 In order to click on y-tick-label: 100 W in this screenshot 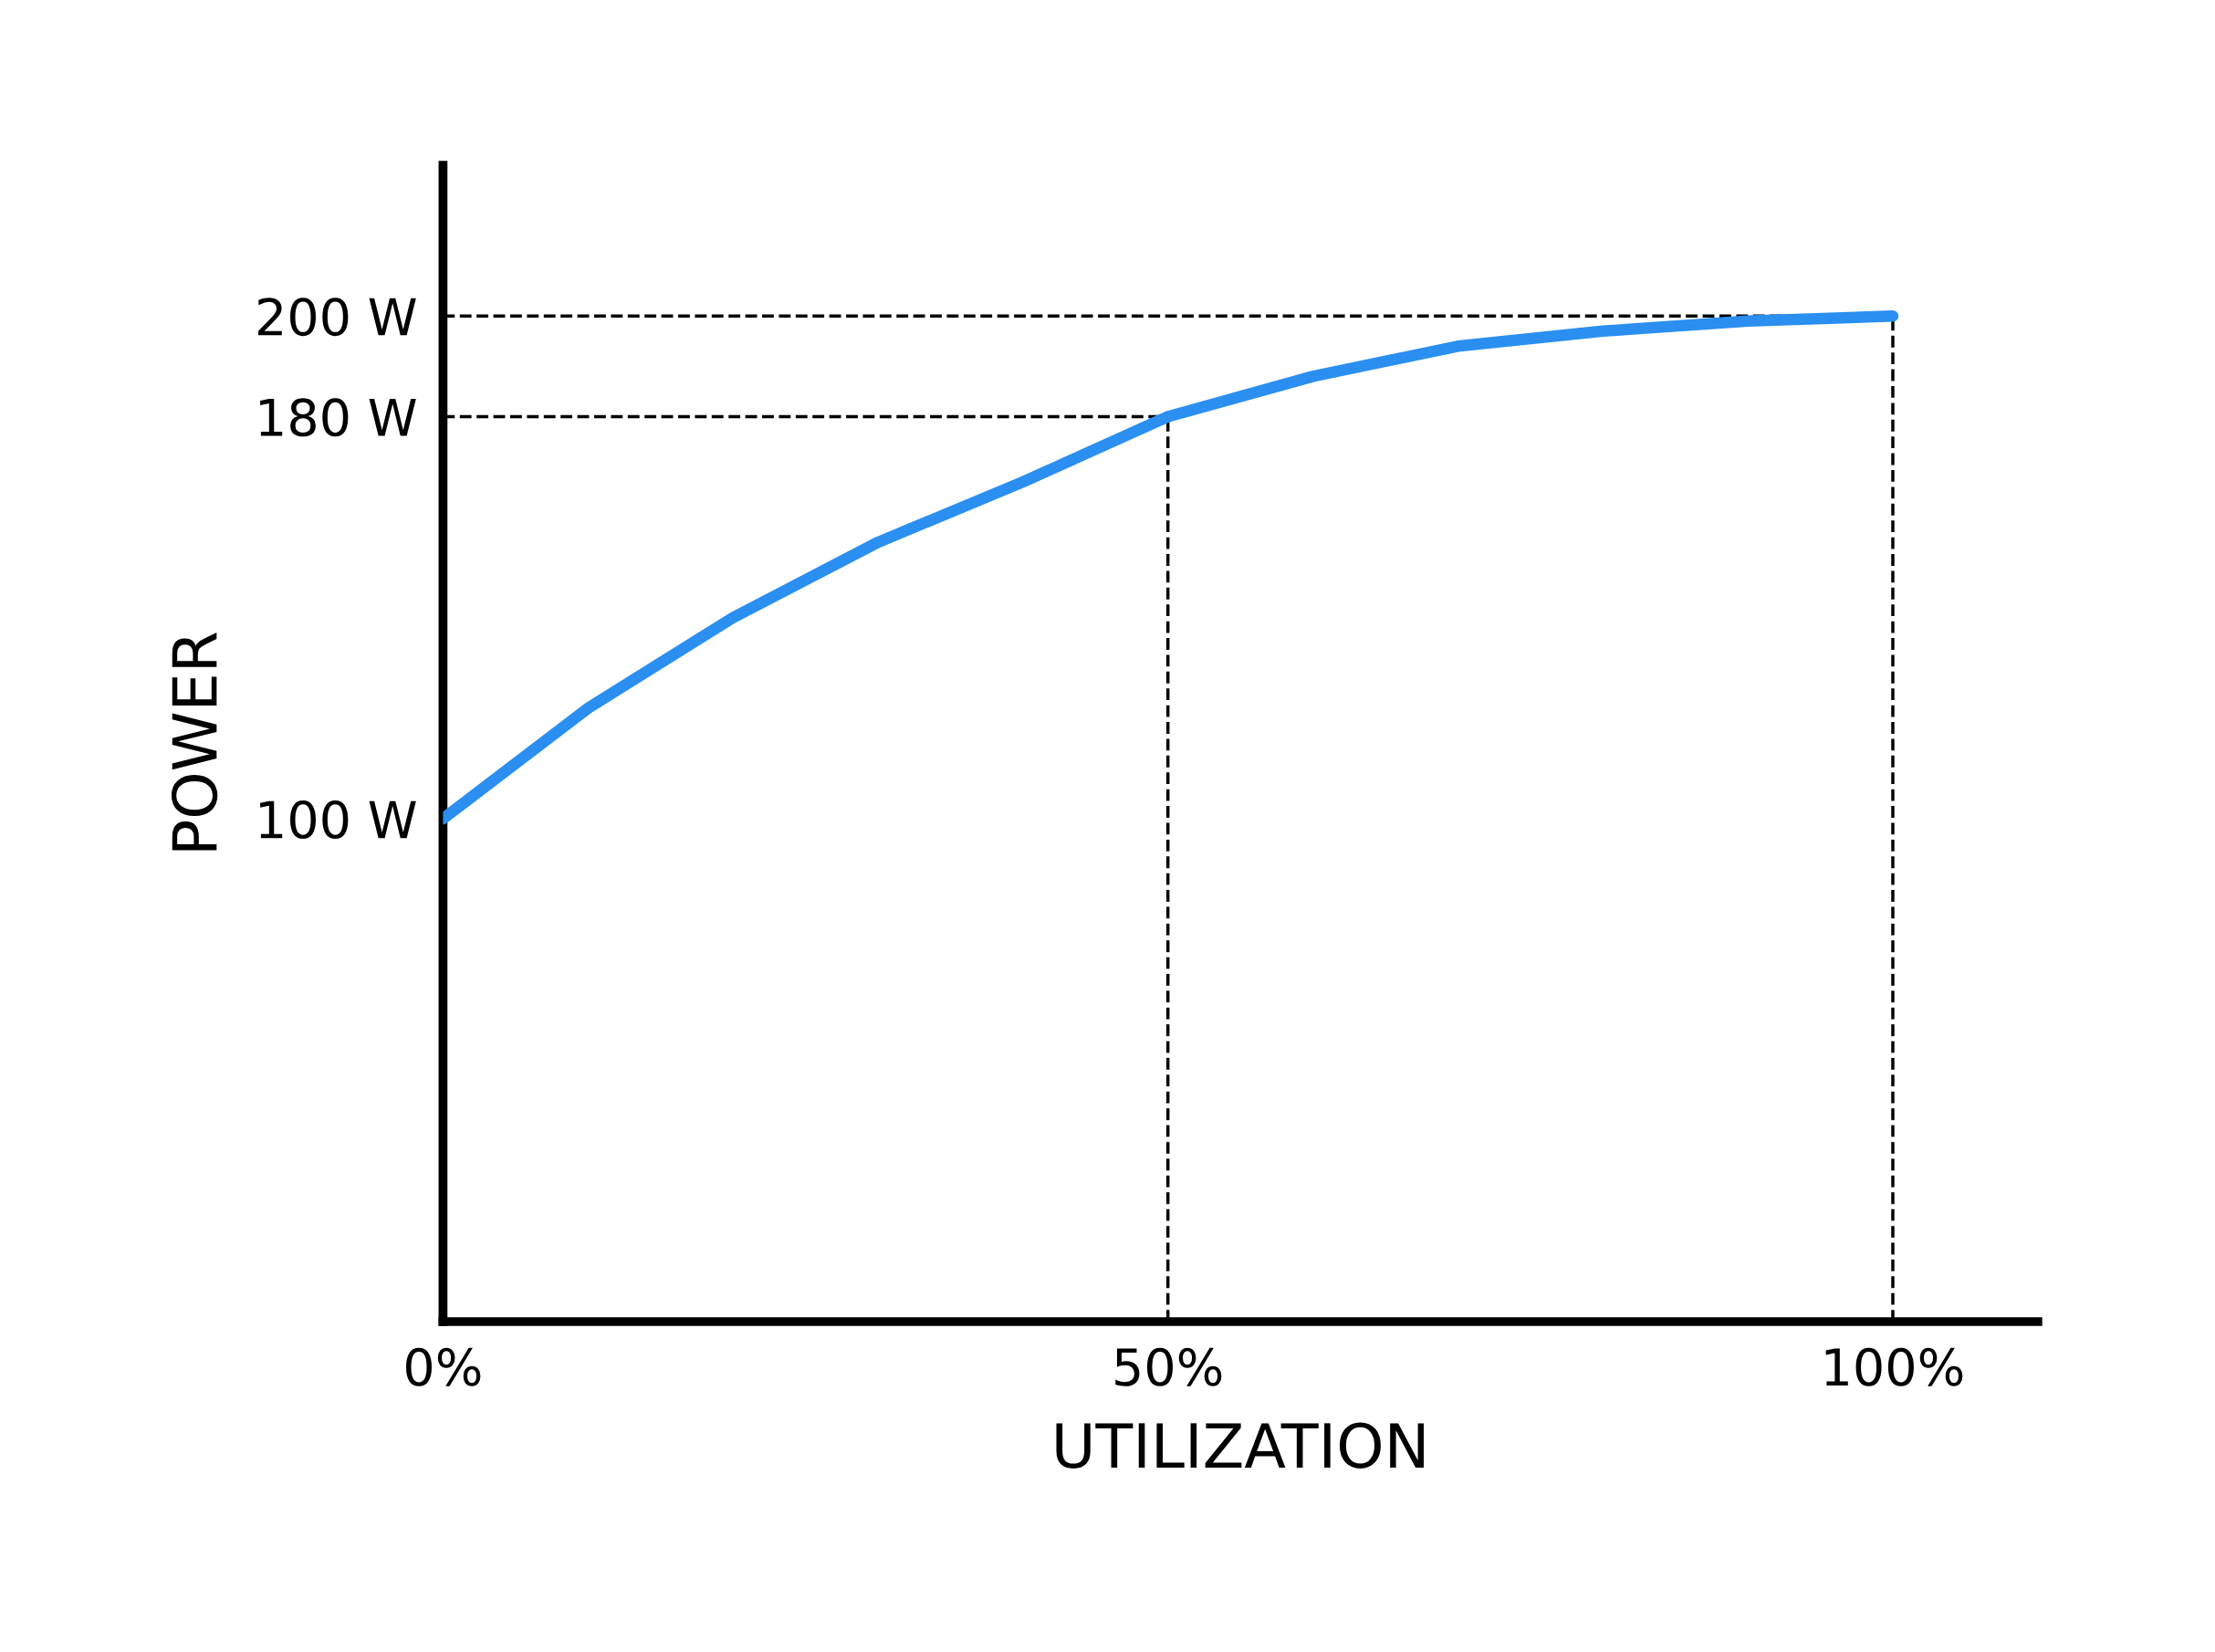, I will do `click(338, 820)`.